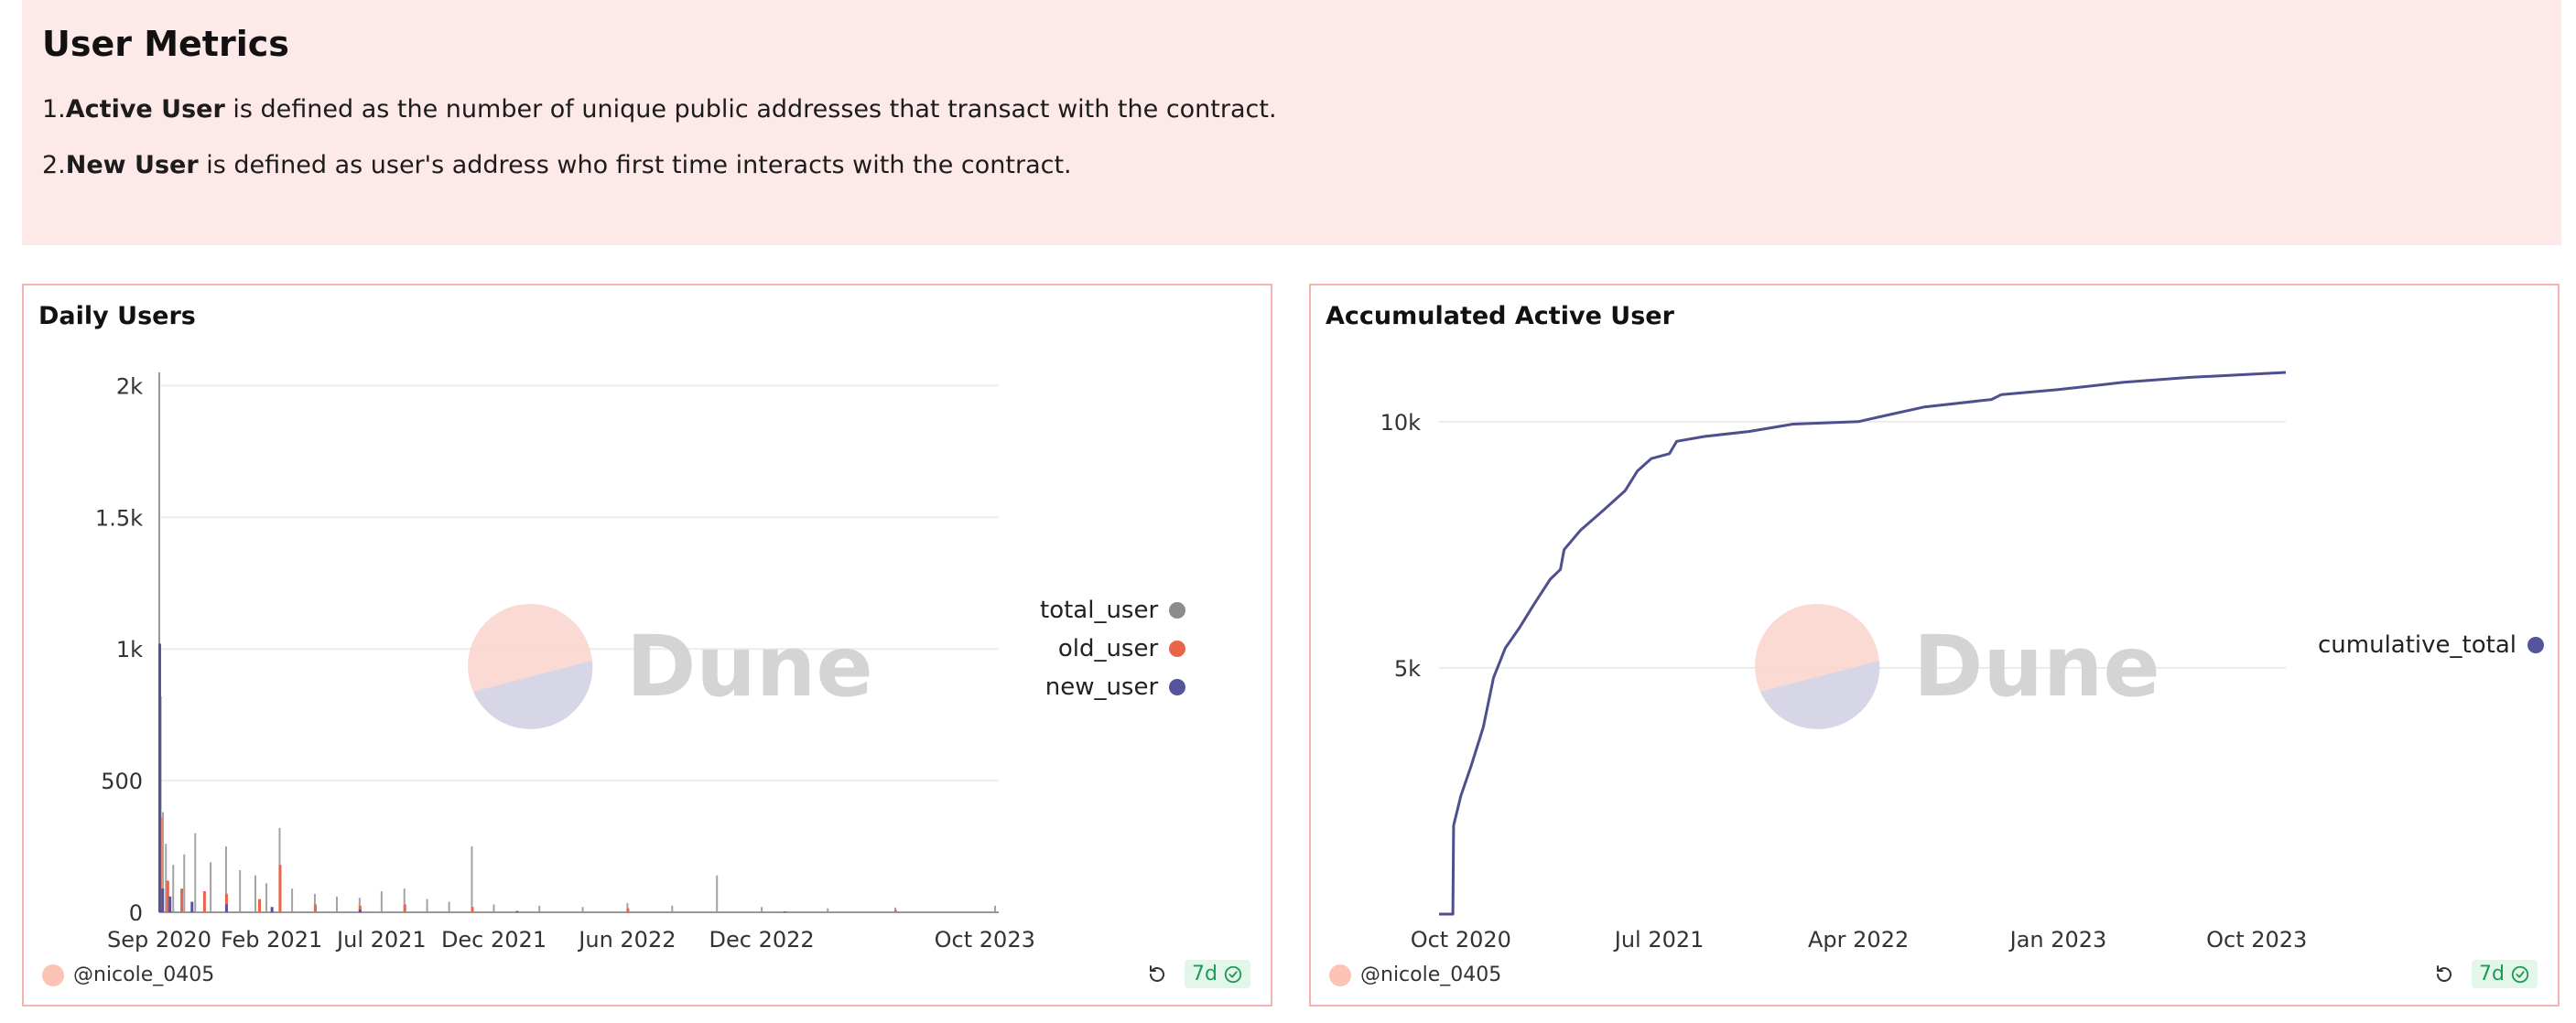  I want to click on legend-item-old-user: old_user, so click(1122, 648).